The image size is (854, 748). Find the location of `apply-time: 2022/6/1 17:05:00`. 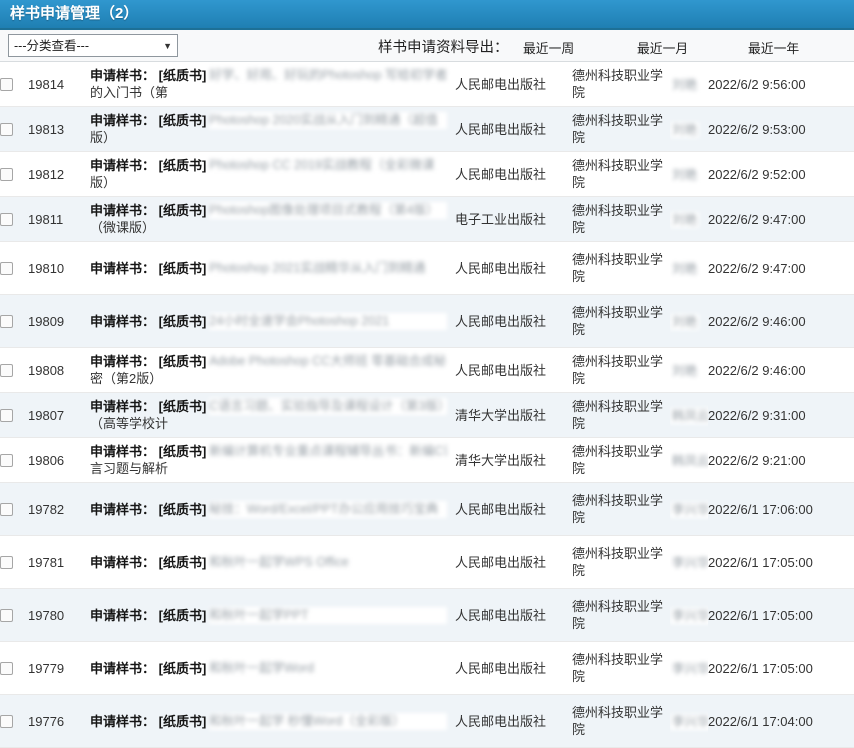

apply-time: 2022/6/1 17:05:00 is located at coordinates (781, 562).